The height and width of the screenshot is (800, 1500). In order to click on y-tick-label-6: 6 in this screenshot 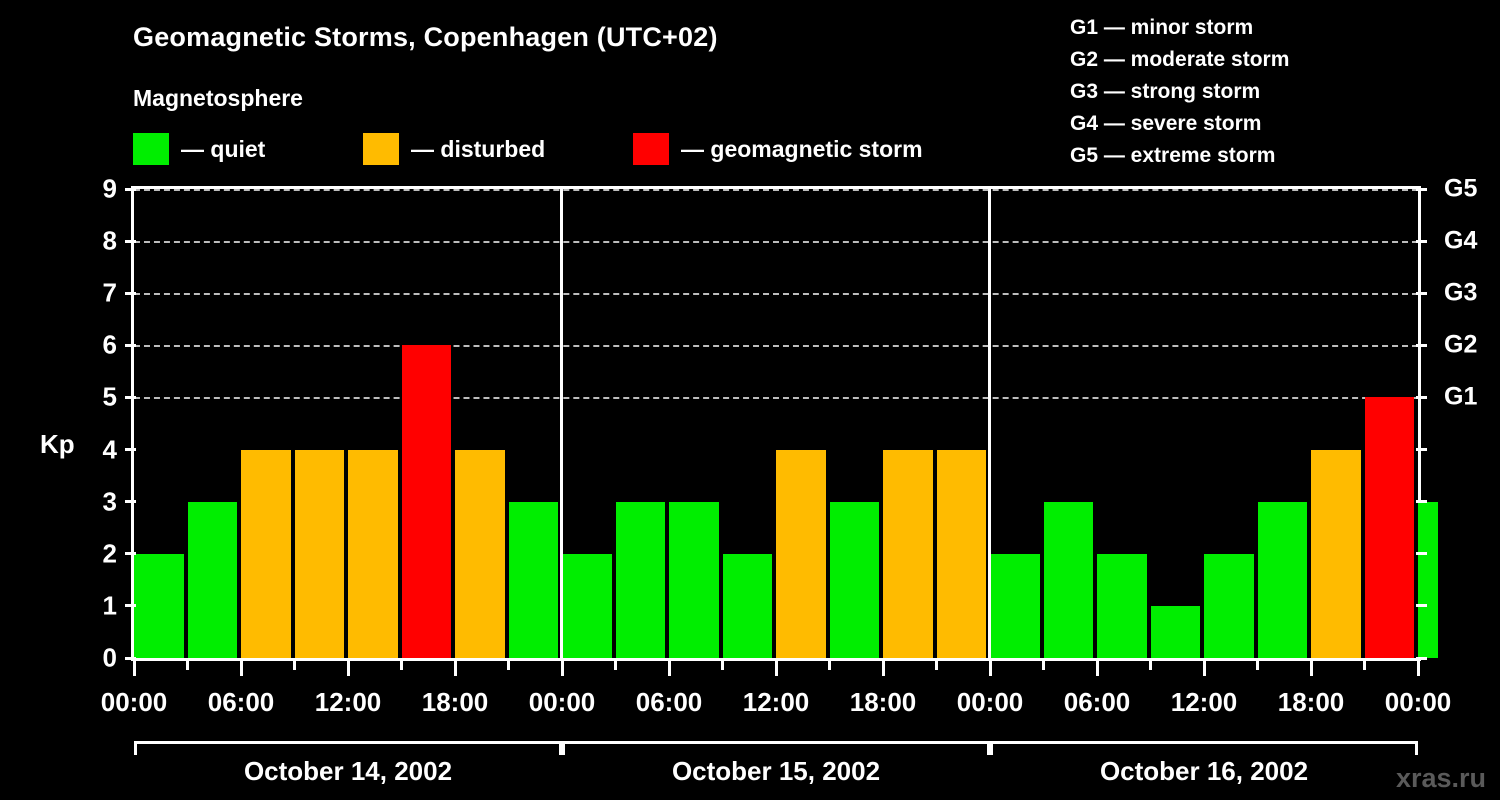, I will do `click(109, 344)`.